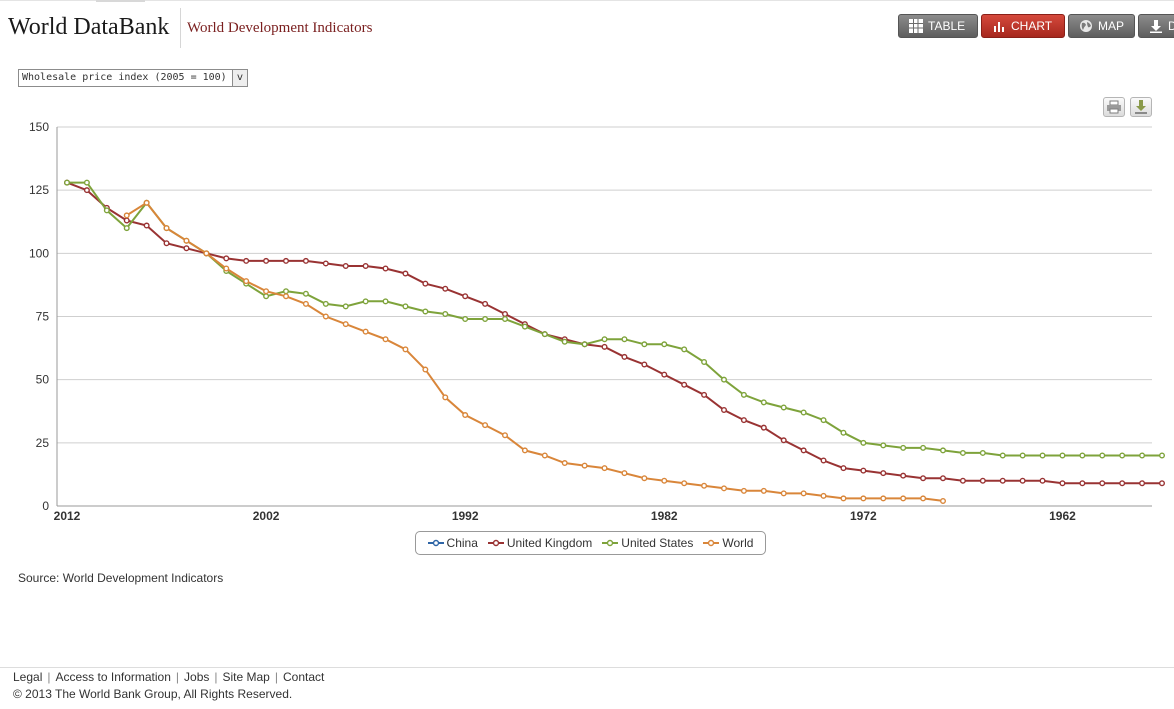  Describe the element at coordinates (539, 543) in the screenshot. I see `legend-item-united-kingdom: United Kingdom` at that location.